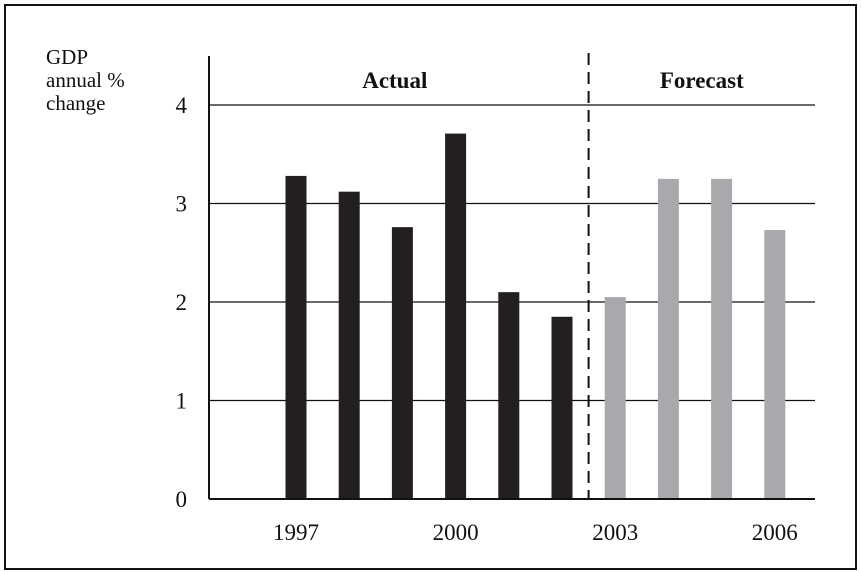 The width and height of the screenshot is (861, 572). What do you see at coordinates (402, 363) in the screenshot?
I see `bar-1999` at bounding box center [402, 363].